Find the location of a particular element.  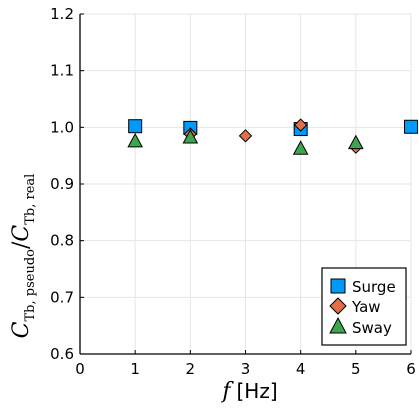

x-tick-label-0: 0 is located at coordinates (80, 369).